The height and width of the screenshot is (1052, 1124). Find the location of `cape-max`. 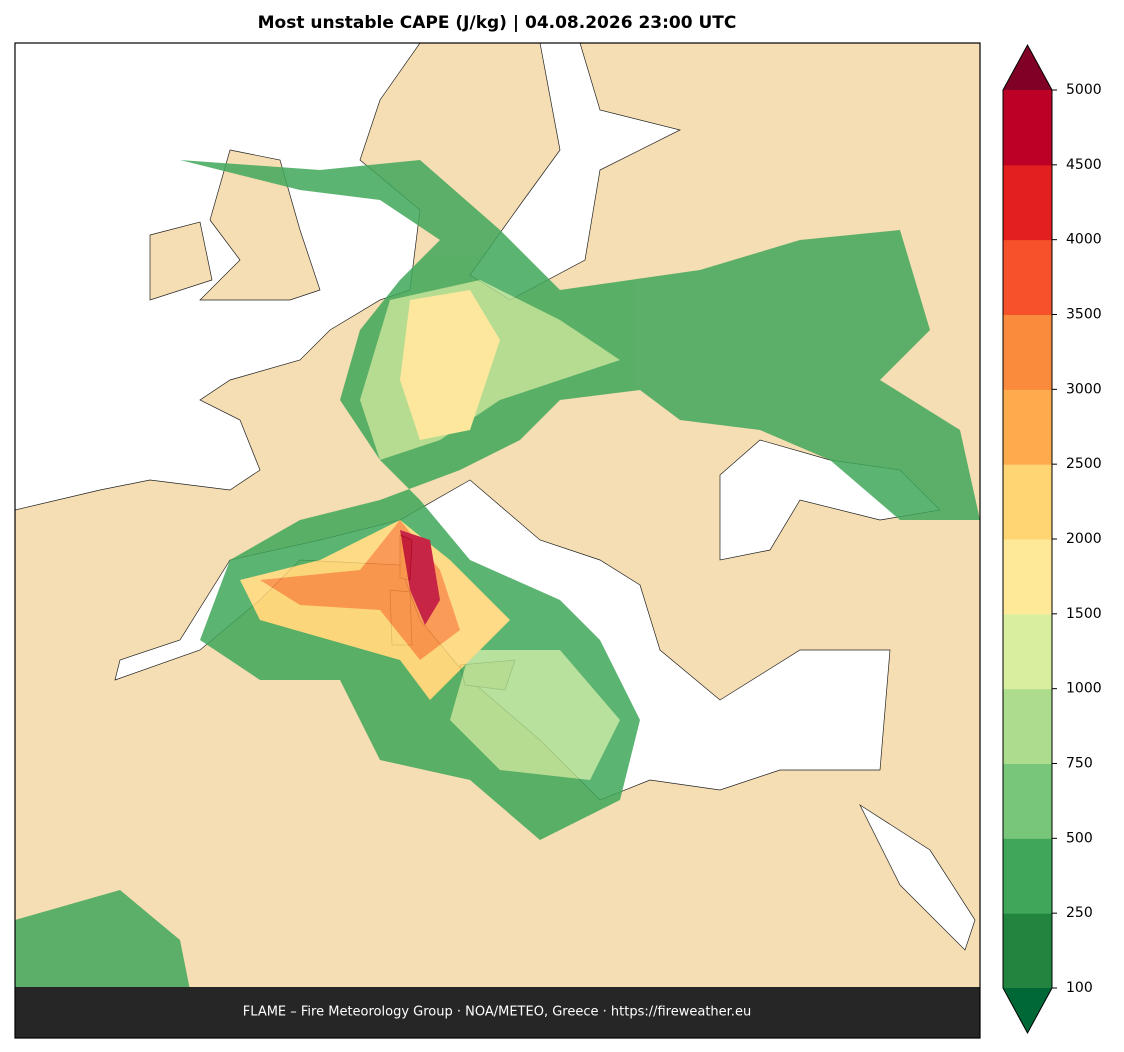

cape-max is located at coordinates (420, 577).